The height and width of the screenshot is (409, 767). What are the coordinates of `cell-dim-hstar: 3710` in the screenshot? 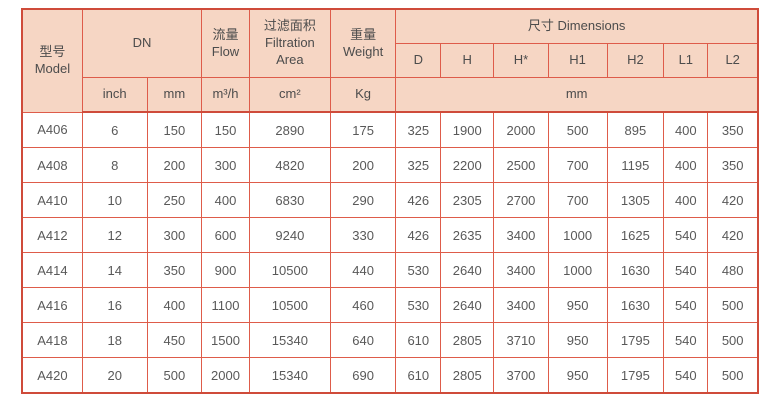 It's located at (521, 340).